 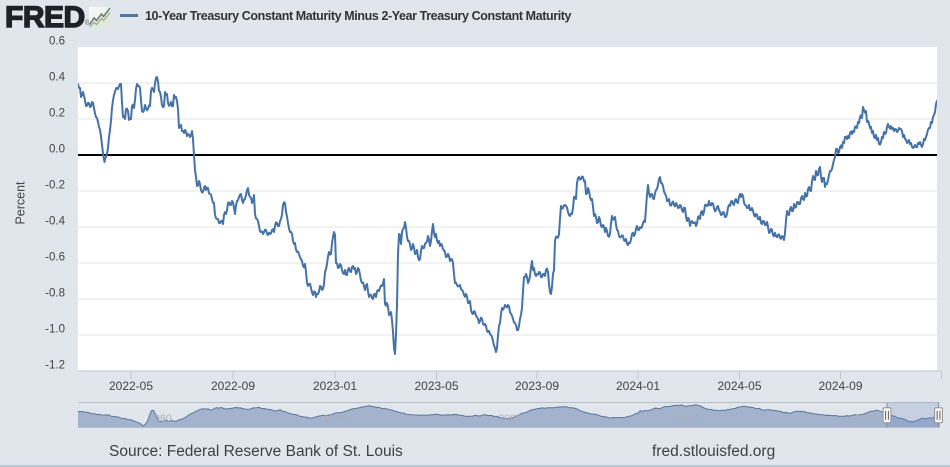 I want to click on svg-text: -0.4, so click(x=55, y=222).